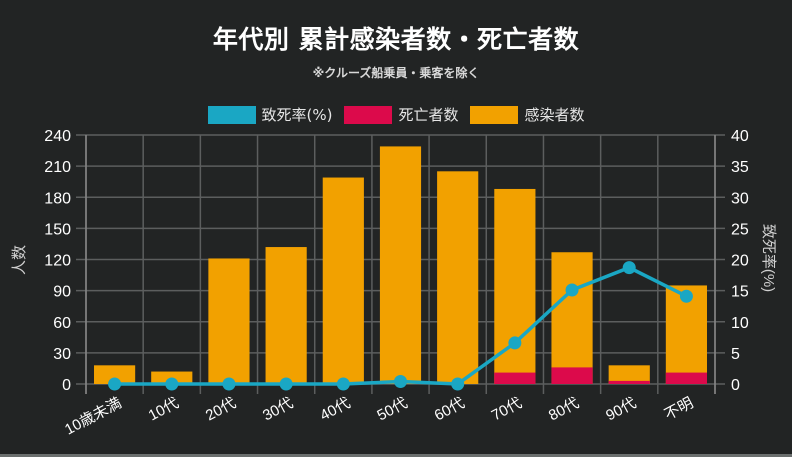  What do you see at coordinates (740, 229) in the screenshot?
I see `y-tick-right: 25` at bounding box center [740, 229].